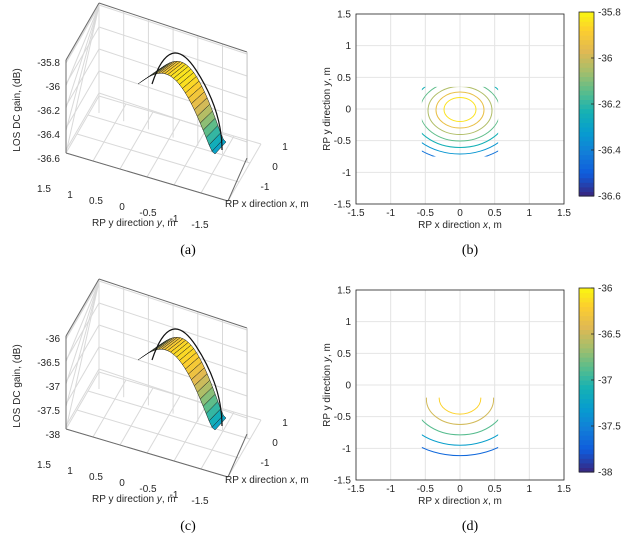  Describe the element at coordinates (609, 335) in the screenshot. I see `colorbar-tick-label: -36.5` at that location.